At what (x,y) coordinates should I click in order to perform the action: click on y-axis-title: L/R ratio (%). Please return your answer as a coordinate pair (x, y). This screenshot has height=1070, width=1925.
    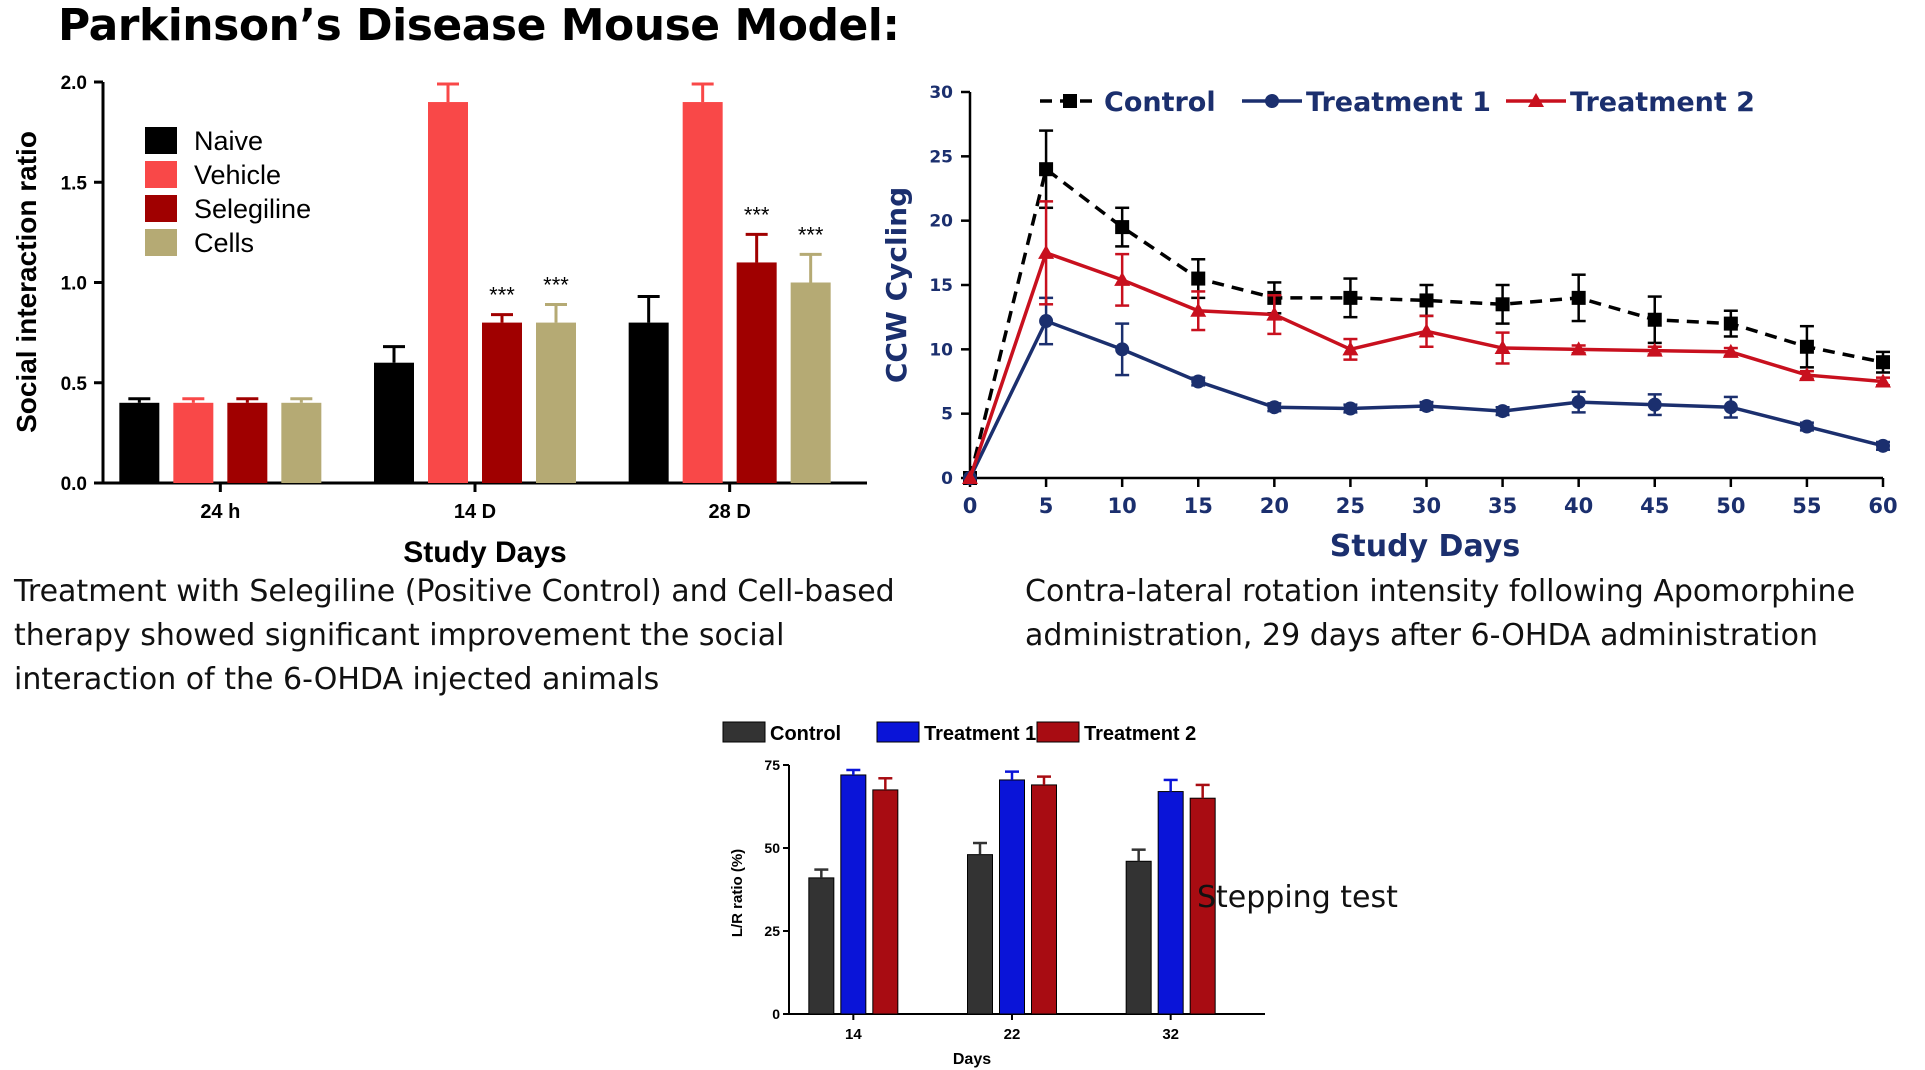
    Looking at the image, I should click on (737, 893).